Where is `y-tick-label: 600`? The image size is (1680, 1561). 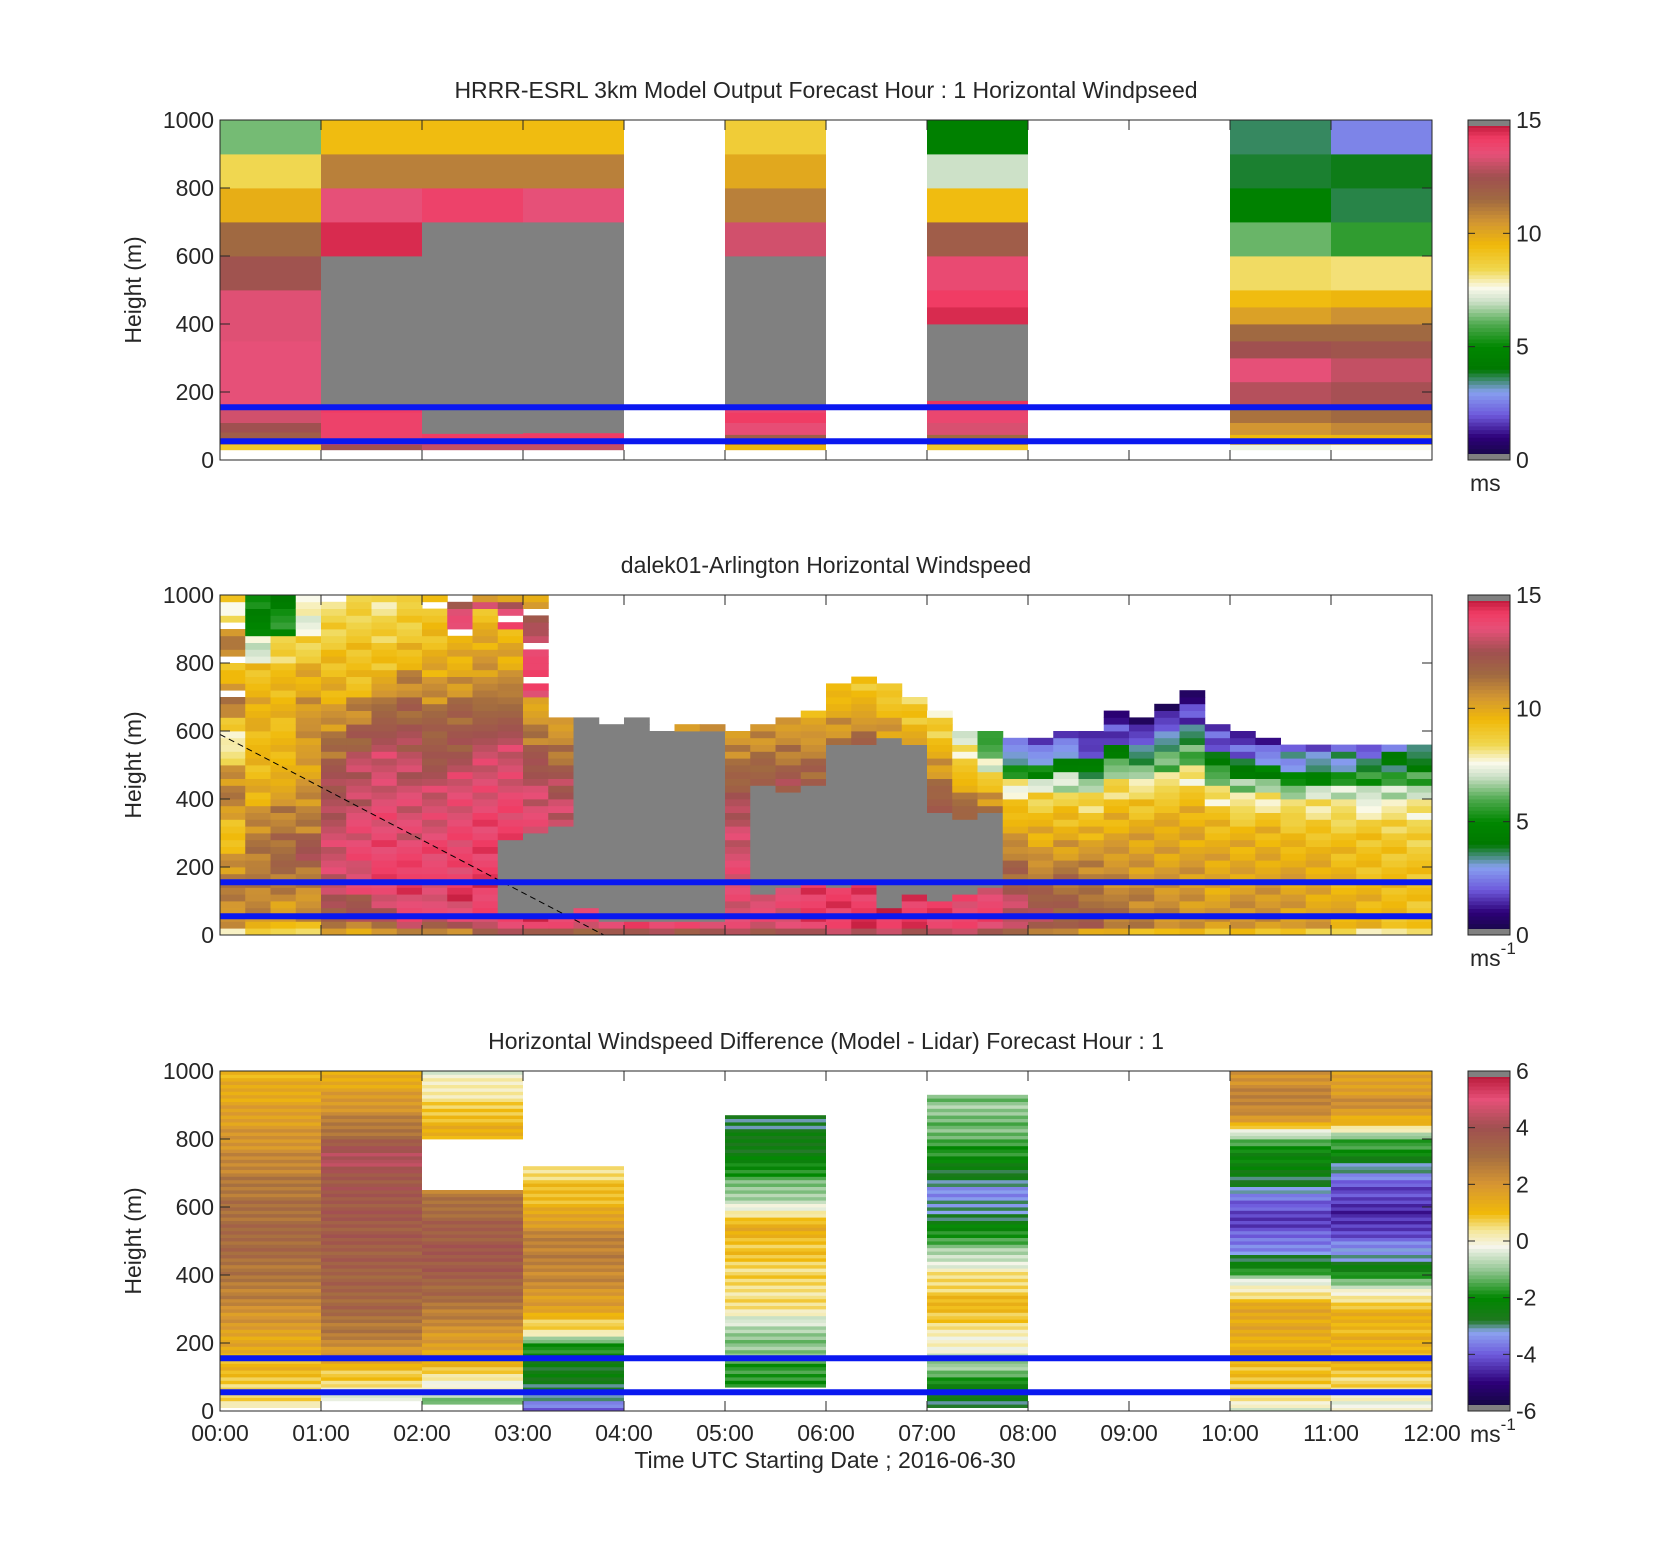 y-tick-label: 600 is located at coordinates (195, 1207).